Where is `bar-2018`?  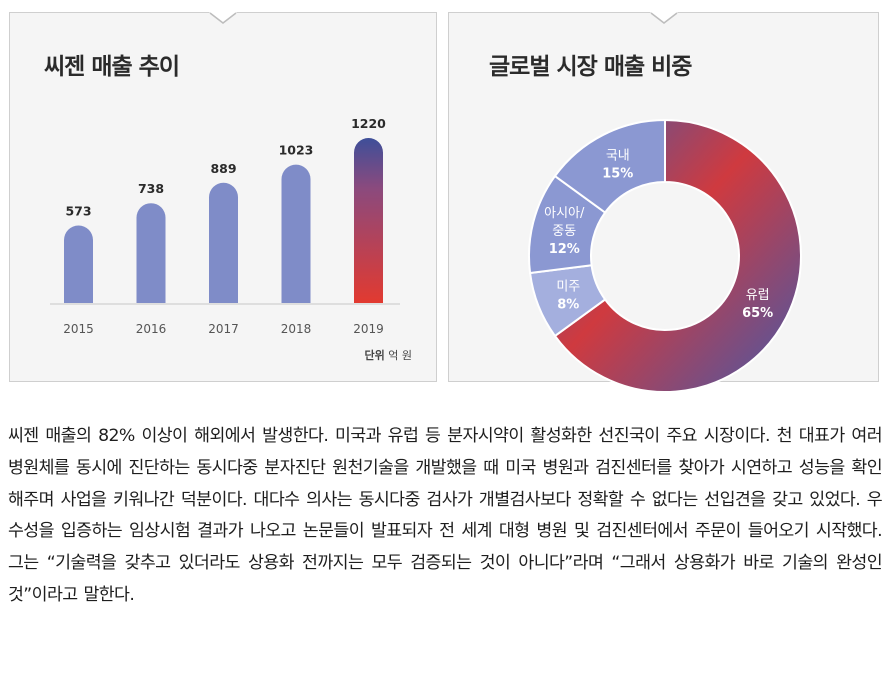
bar-2018 is located at coordinates (296, 233).